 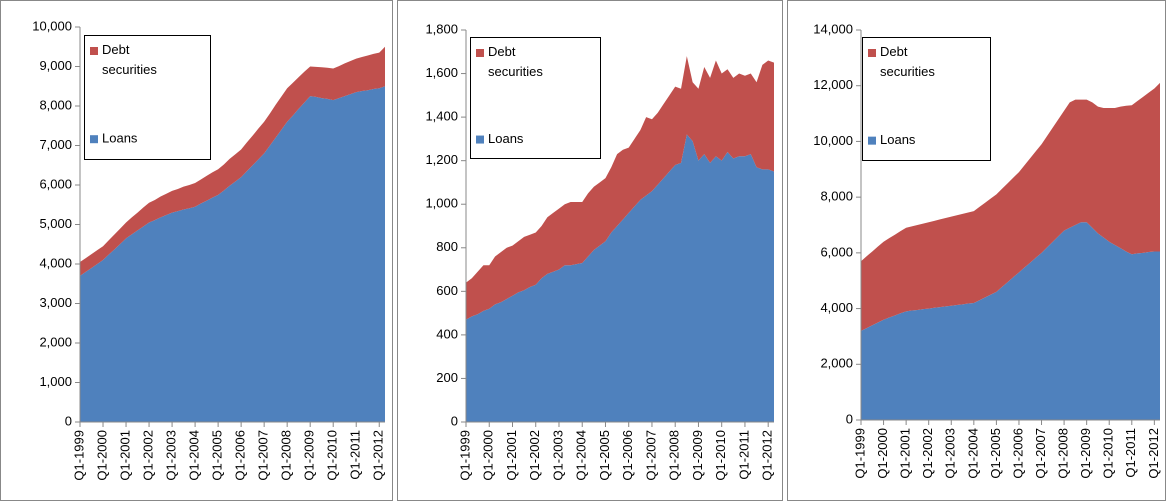 I want to click on y-tick-label: 1,200, so click(x=441, y=159).